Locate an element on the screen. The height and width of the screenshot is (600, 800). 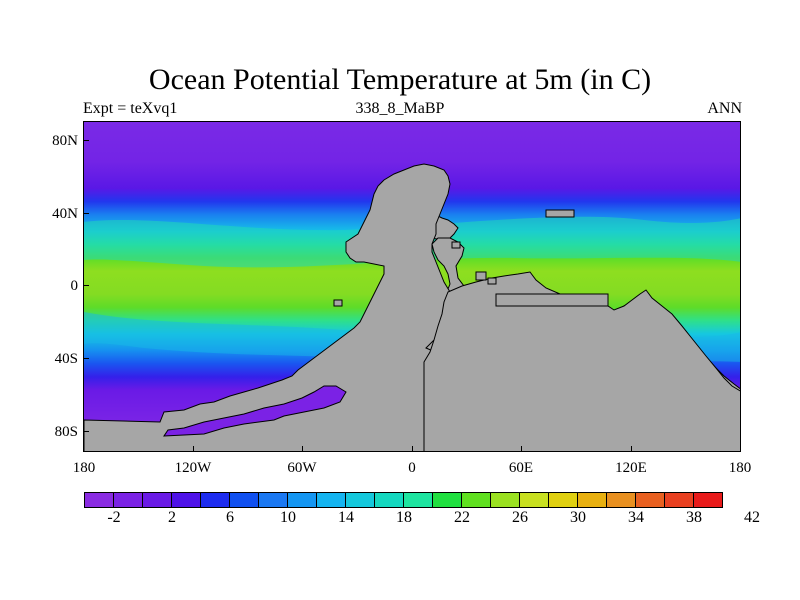
colorbar-label: 10 is located at coordinates (288, 517).